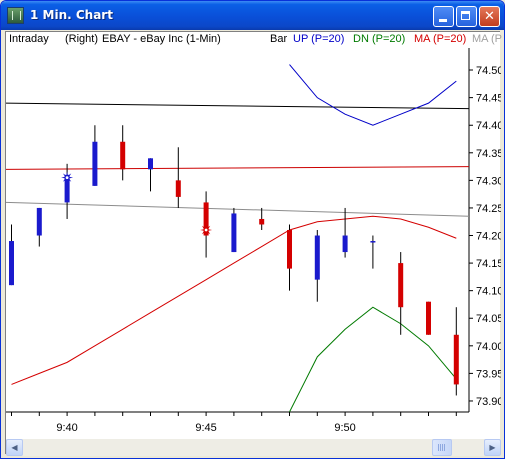 Image resolution: width=505 pixels, height=459 pixels. I want to click on blue-star-marker-highlight, so click(67, 178).